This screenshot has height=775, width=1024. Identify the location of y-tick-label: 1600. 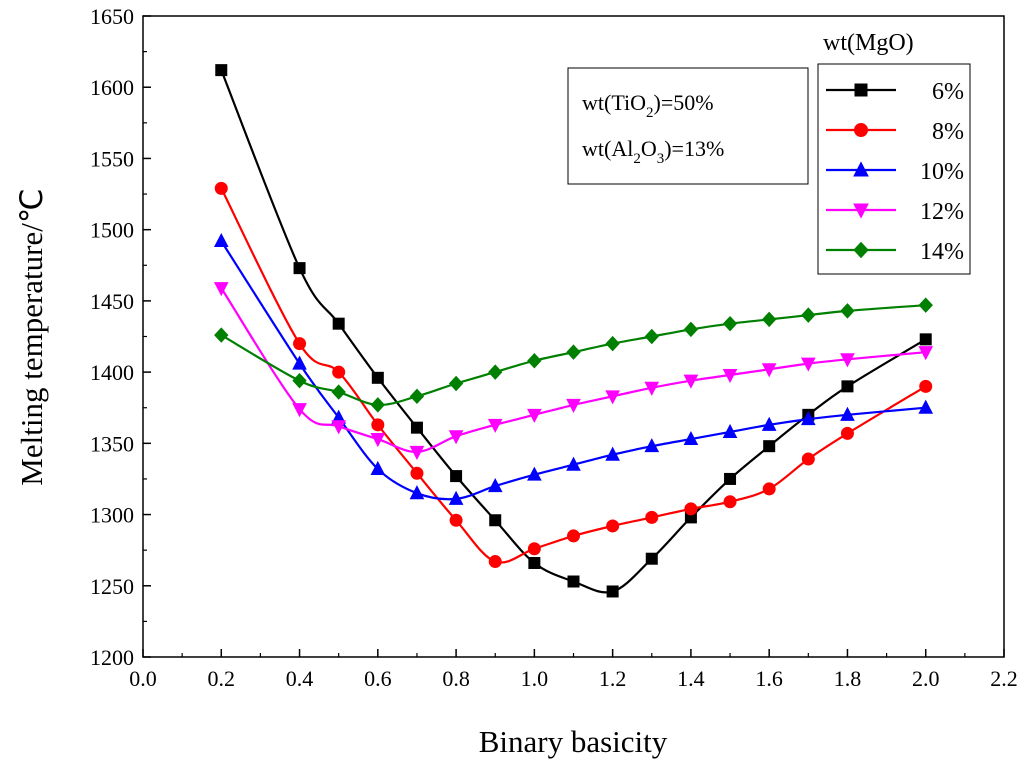
(112, 87).